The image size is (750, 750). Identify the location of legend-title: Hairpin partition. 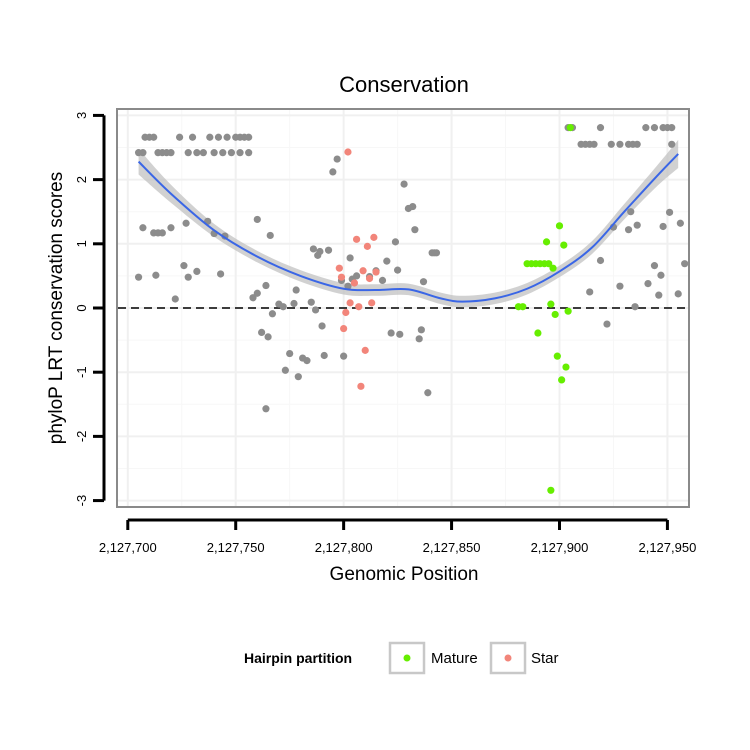
(298, 658).